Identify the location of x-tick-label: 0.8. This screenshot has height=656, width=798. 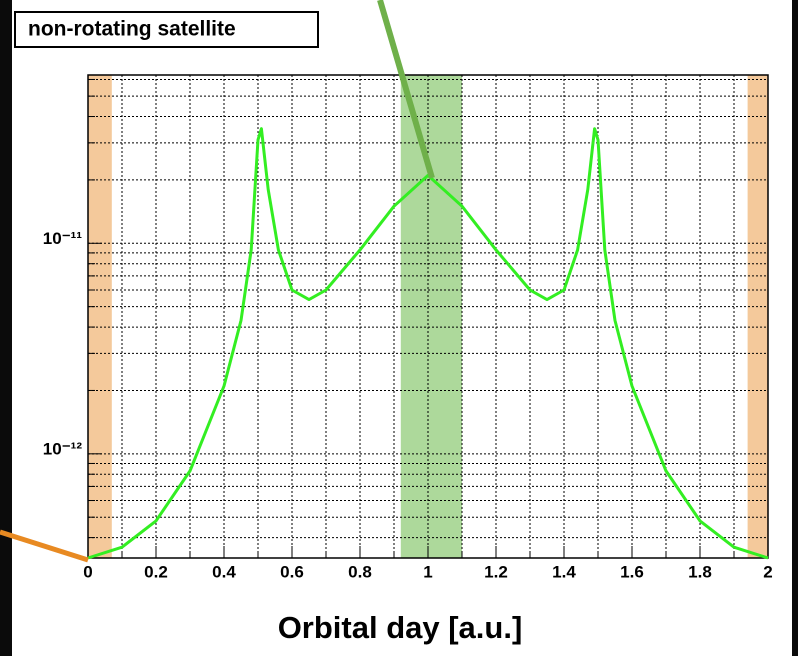
(360, 571).